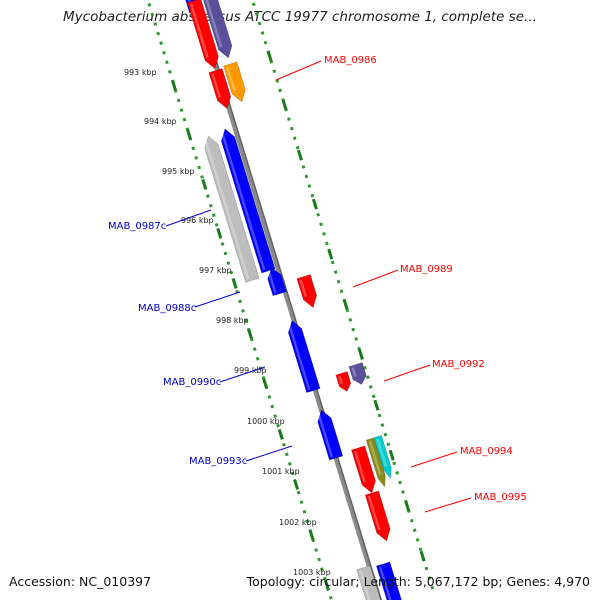 This screenshot has width=600, height=600. What do you see at coordinates (178, 171) in the screenshot?
I see `kbp-label: 995 kbp` at bounding box center [178, 171].